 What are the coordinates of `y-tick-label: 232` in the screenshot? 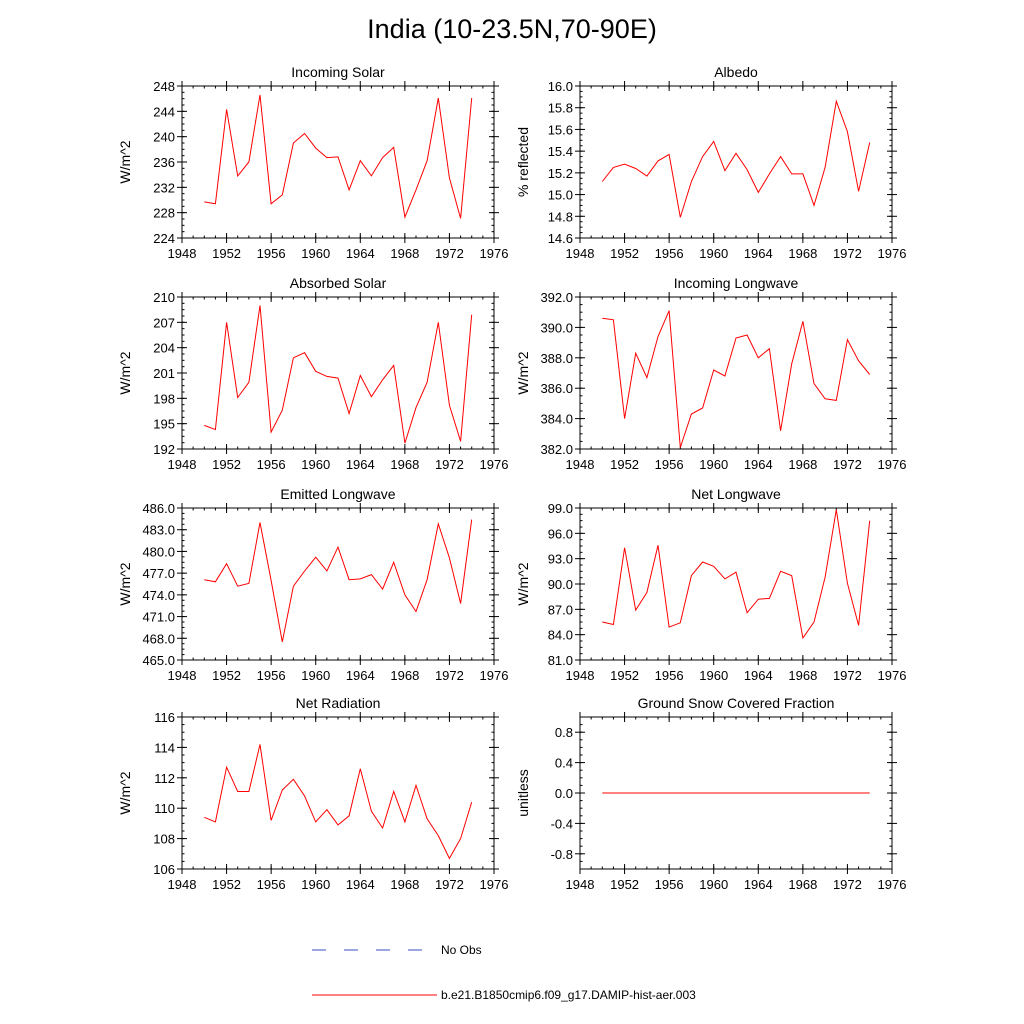 It's located at (164, 187).